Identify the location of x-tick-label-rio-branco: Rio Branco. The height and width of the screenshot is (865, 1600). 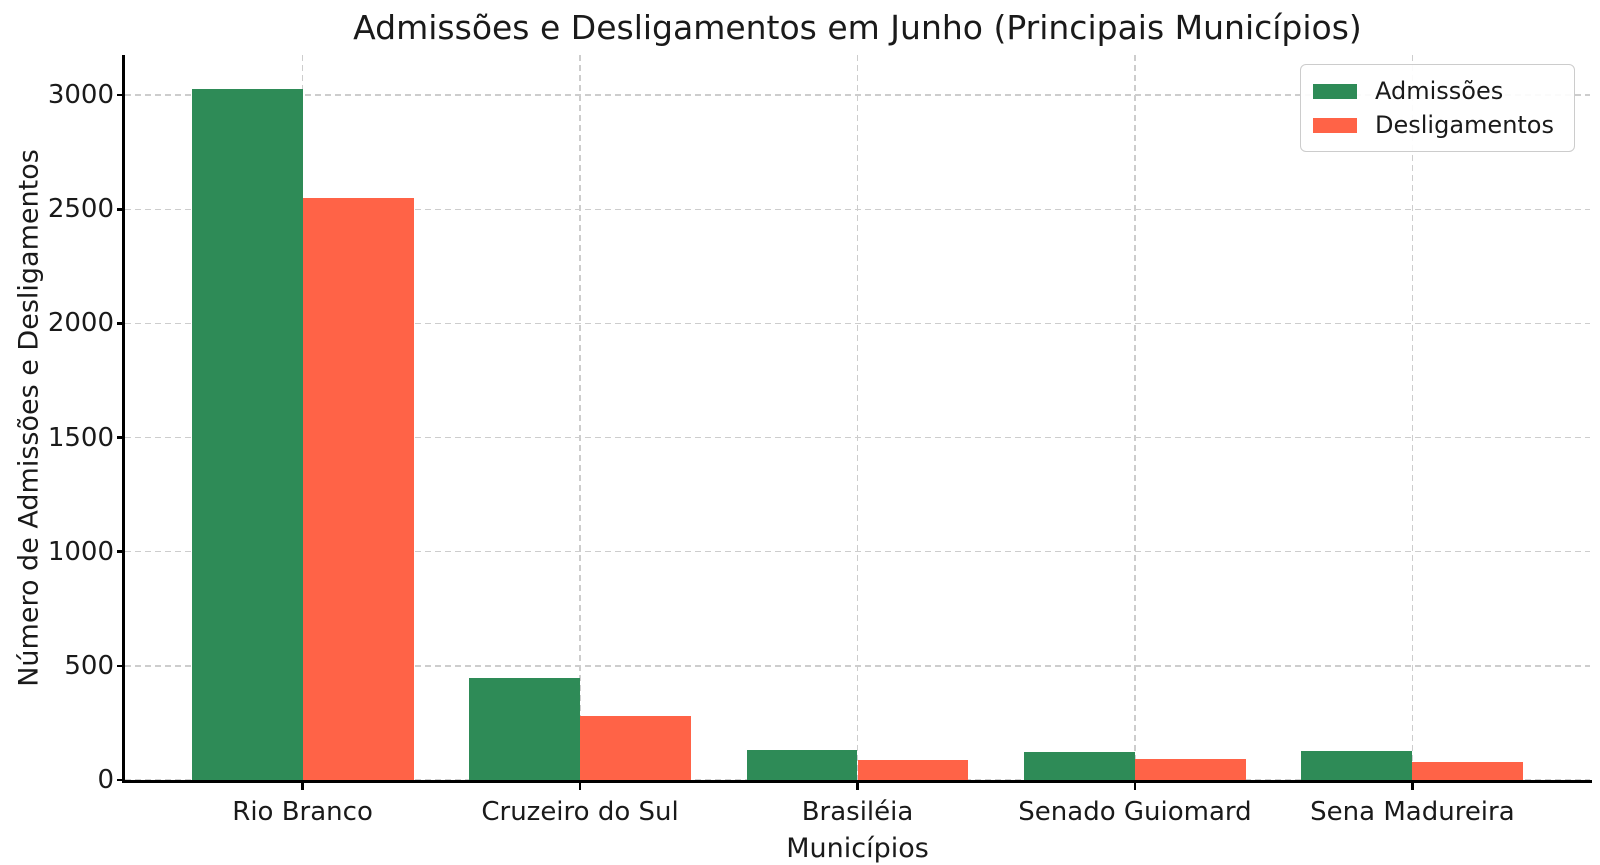
(302, 812).